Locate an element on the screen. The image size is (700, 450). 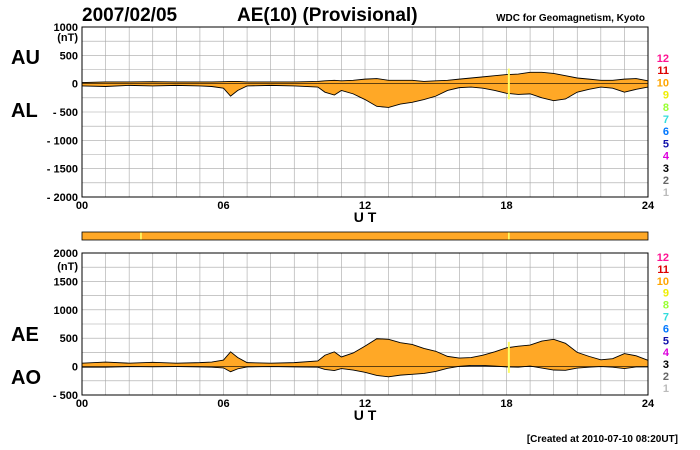
header-title: AE(10) (Provisional) is located at coordinates (327, 15).